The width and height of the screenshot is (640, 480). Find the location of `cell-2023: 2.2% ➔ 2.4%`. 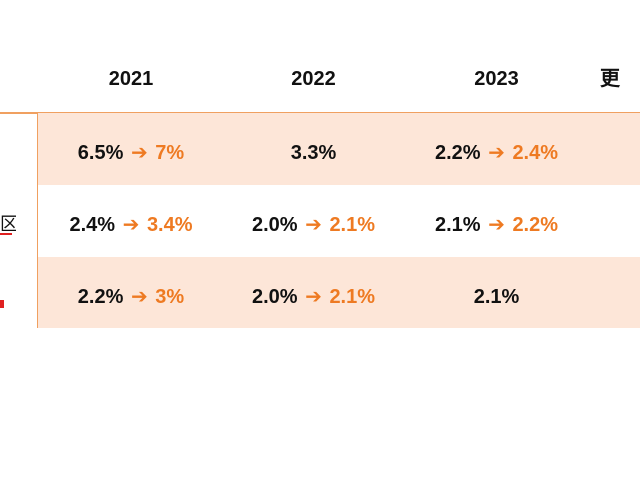

cell-2023: 2.2% ➔ 2.4% is located at coordinates (496, 149).